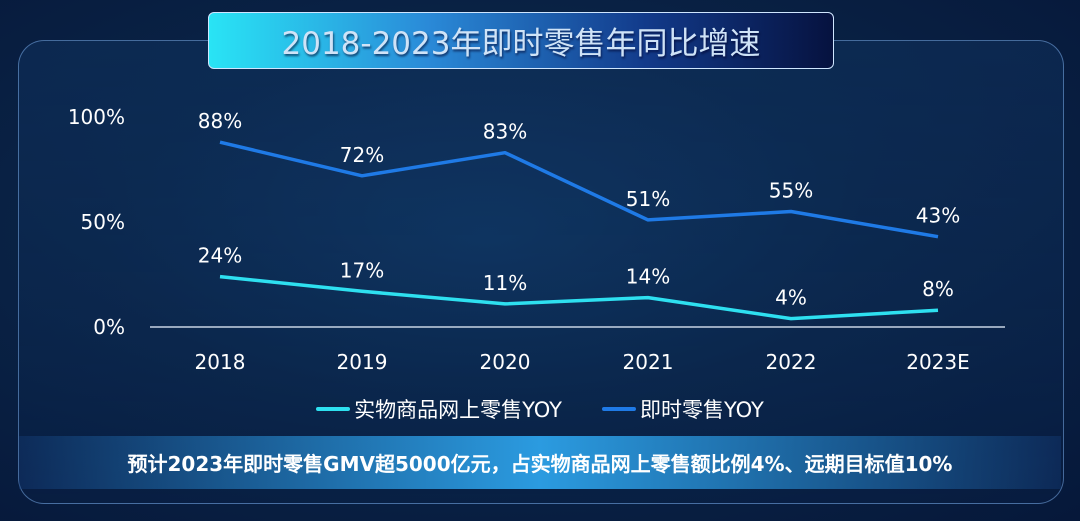  I want to click on legend-item-instant: 即时零售YOY, so click(683, 409).